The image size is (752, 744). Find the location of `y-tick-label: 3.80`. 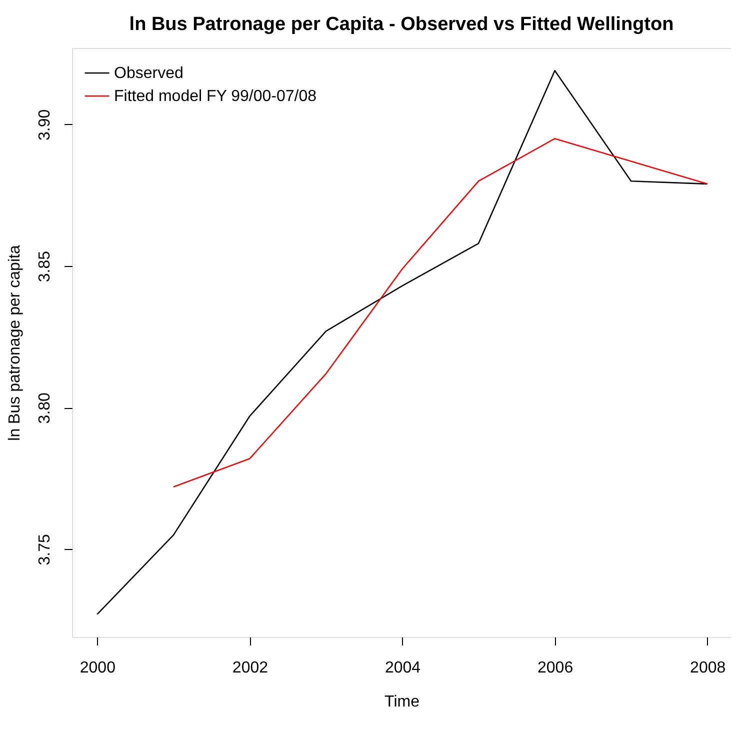

y-tick-label: 3.80 is located at coordinates (45, 408).